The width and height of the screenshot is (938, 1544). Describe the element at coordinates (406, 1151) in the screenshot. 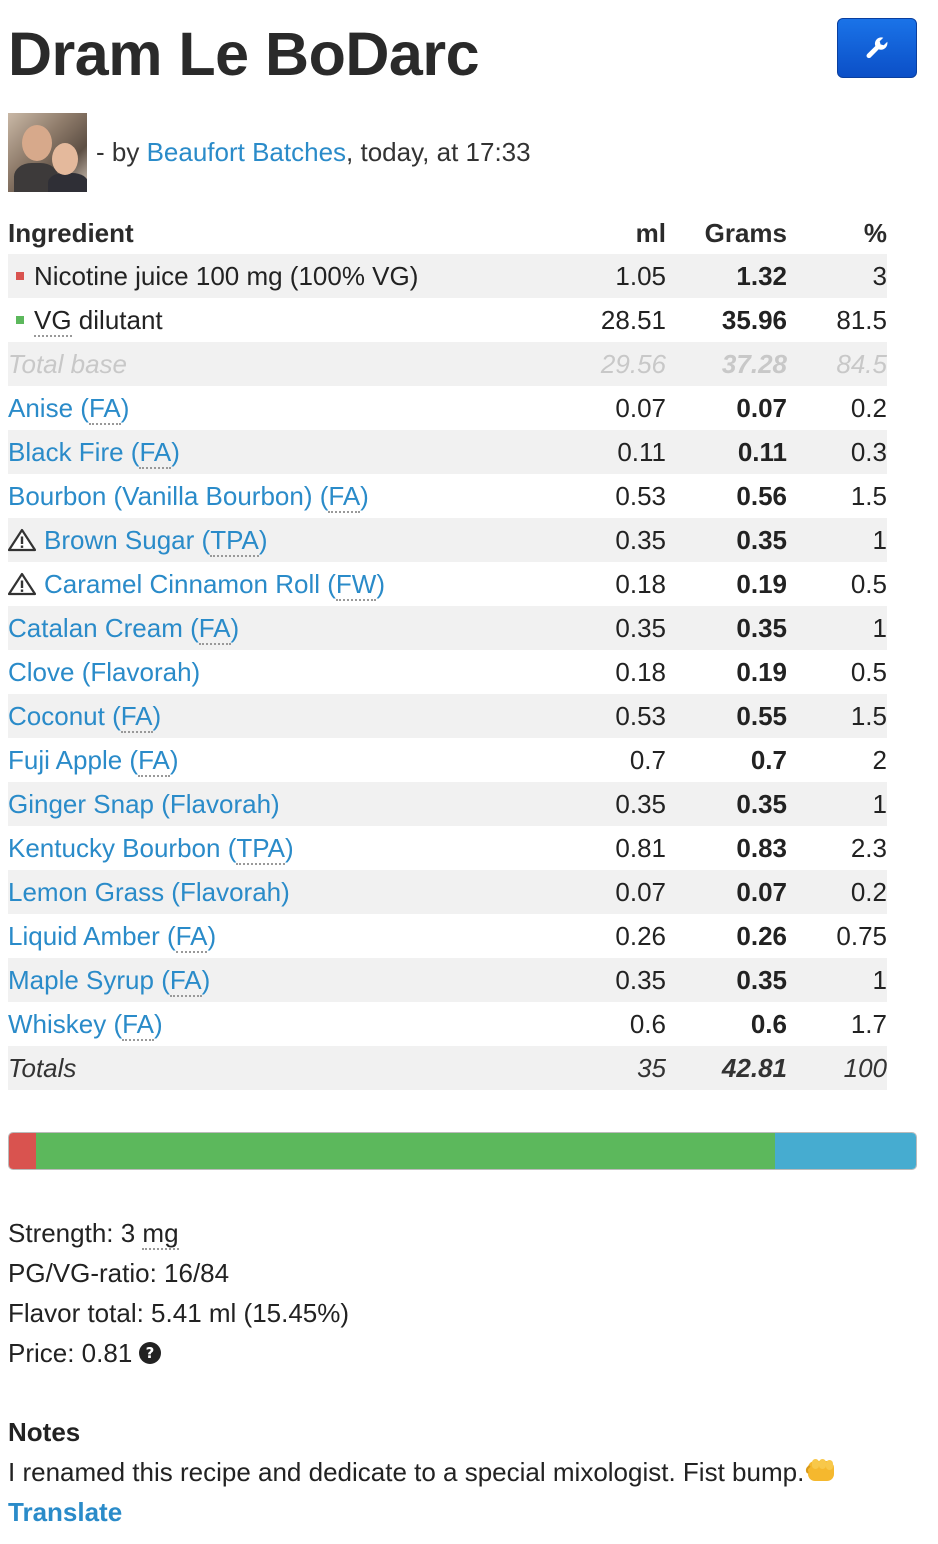

I see `mix-bar-segment-vg` at that location.